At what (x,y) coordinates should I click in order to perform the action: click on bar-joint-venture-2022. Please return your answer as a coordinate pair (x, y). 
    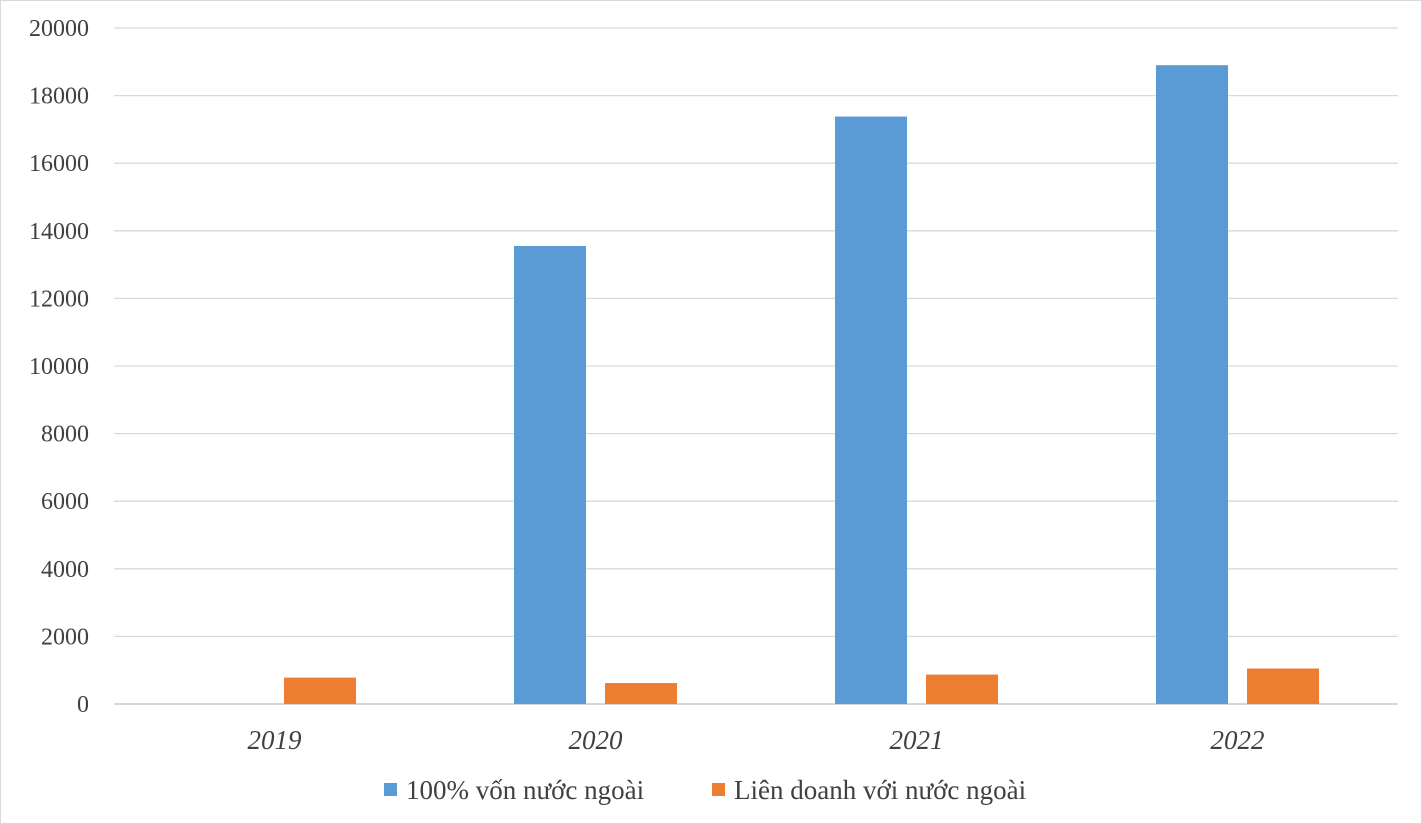
    Looking at the image, I should click on (1283, 686).